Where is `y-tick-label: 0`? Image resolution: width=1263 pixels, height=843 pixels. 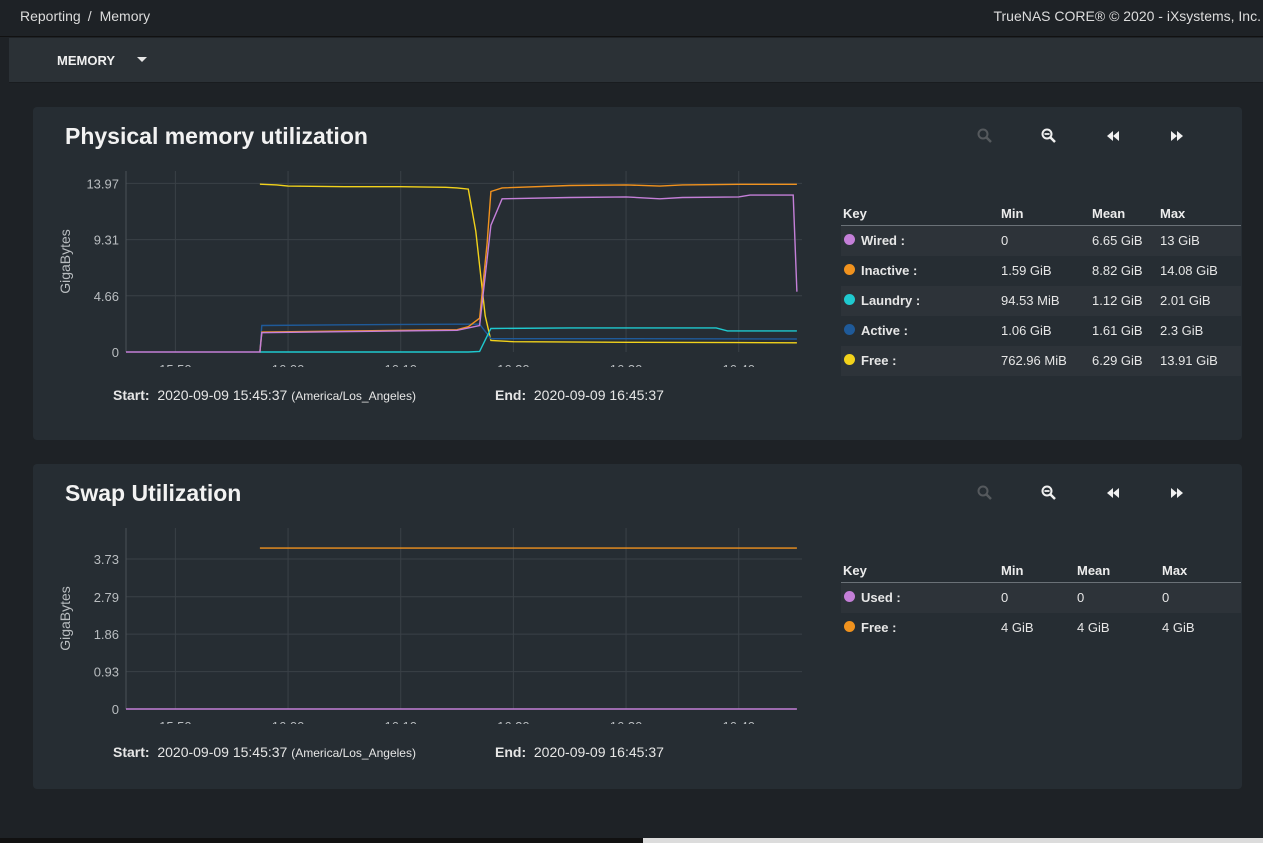
y-tick-label: 0 is located at coordinates (115, 352).